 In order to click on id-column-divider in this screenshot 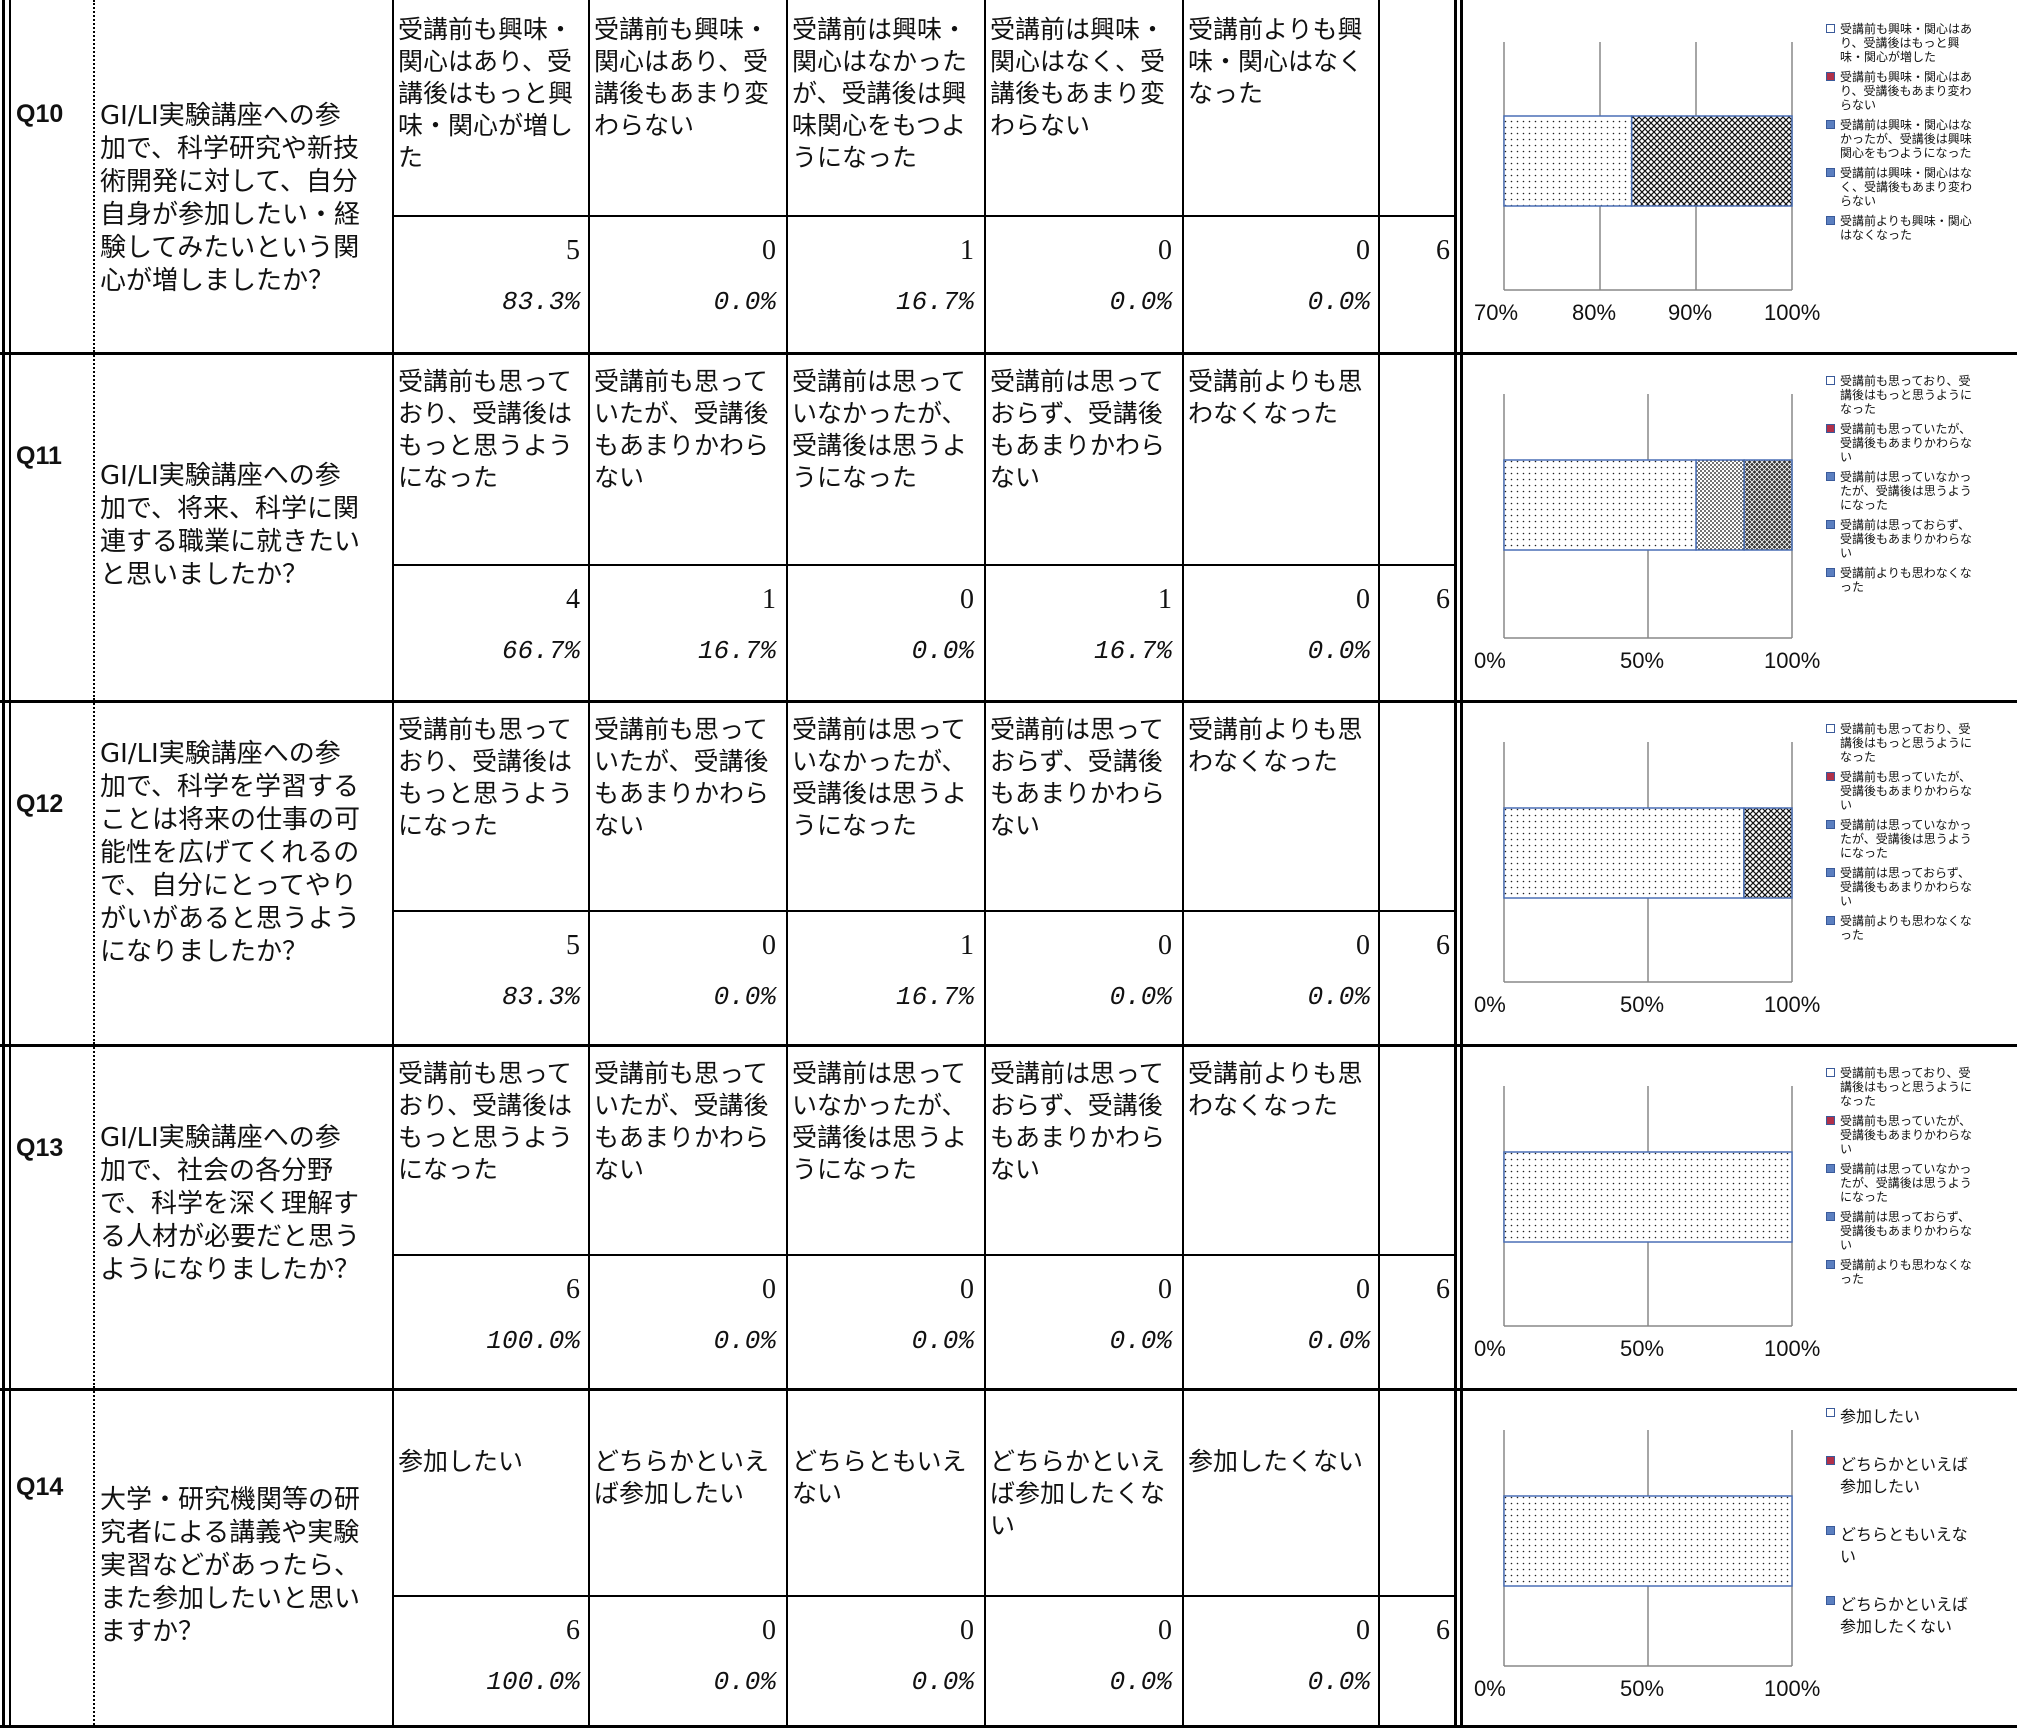, I will do `click(94, 1558)`.